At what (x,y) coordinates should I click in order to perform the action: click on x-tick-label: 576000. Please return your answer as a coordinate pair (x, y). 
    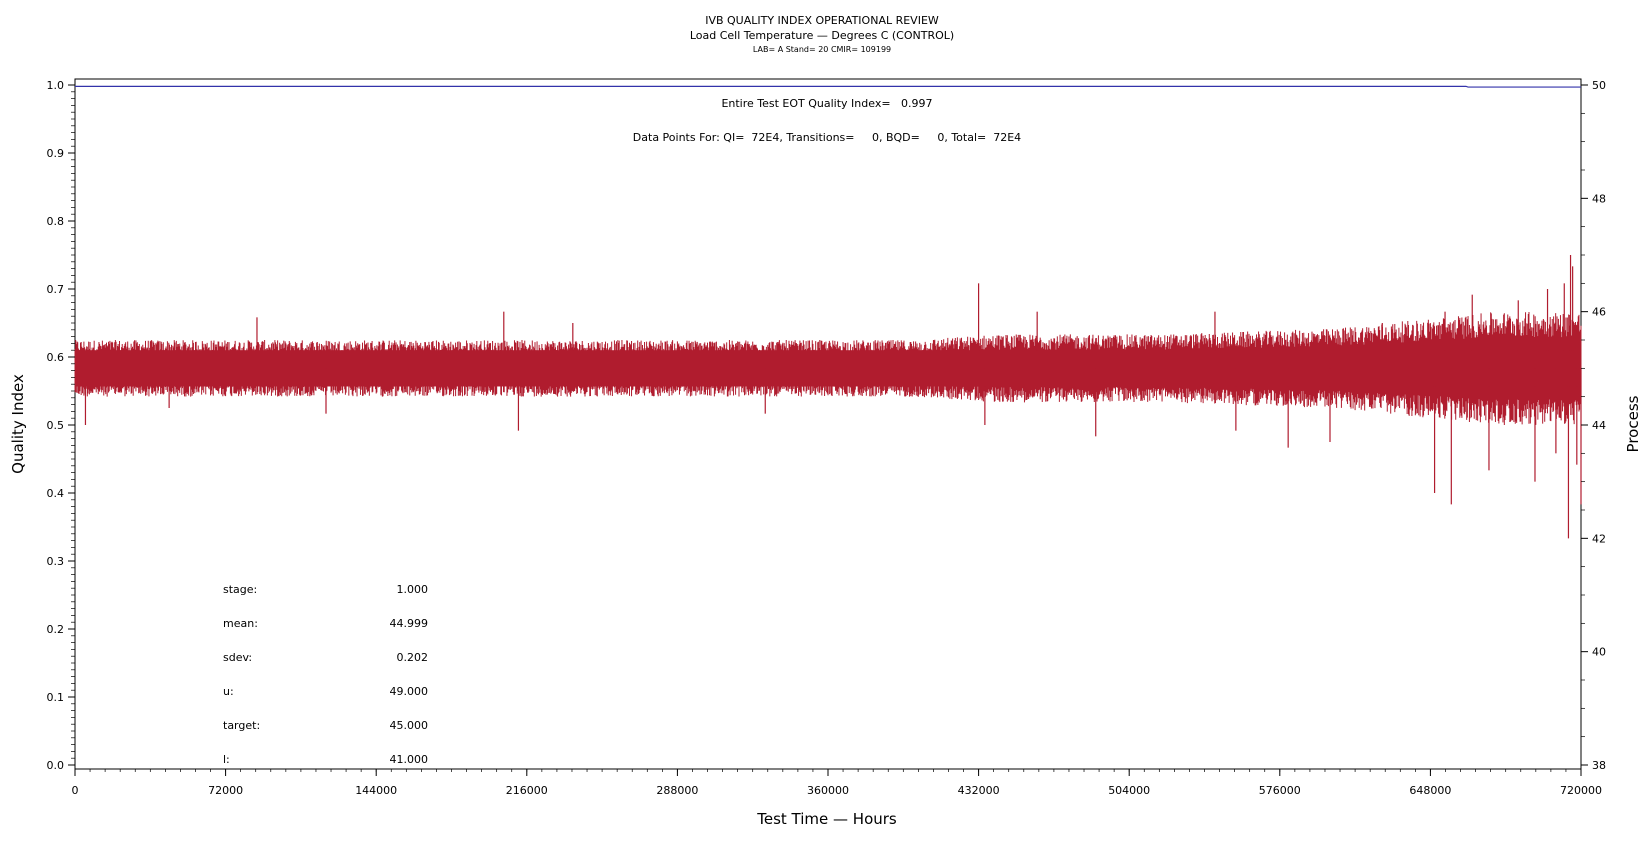
    Looking at the image, I should click on (1280, 790).